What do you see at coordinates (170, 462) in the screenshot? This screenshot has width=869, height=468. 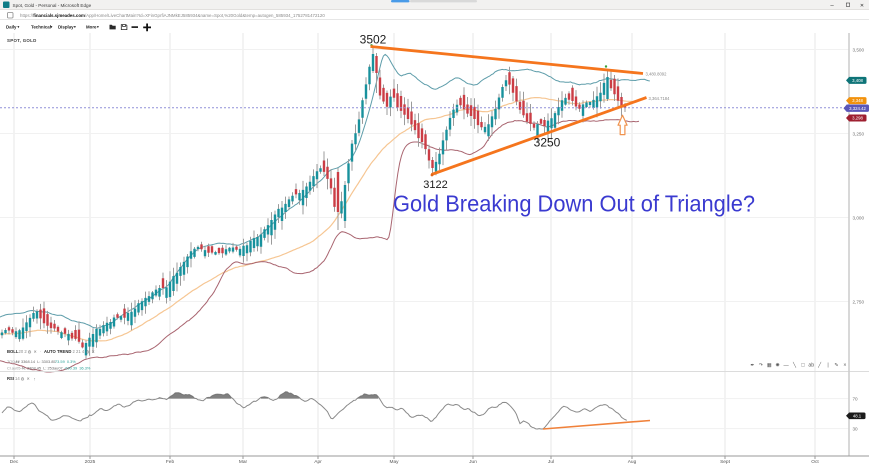 I see `svg-text: Feb` at bounding box center [170, 462].